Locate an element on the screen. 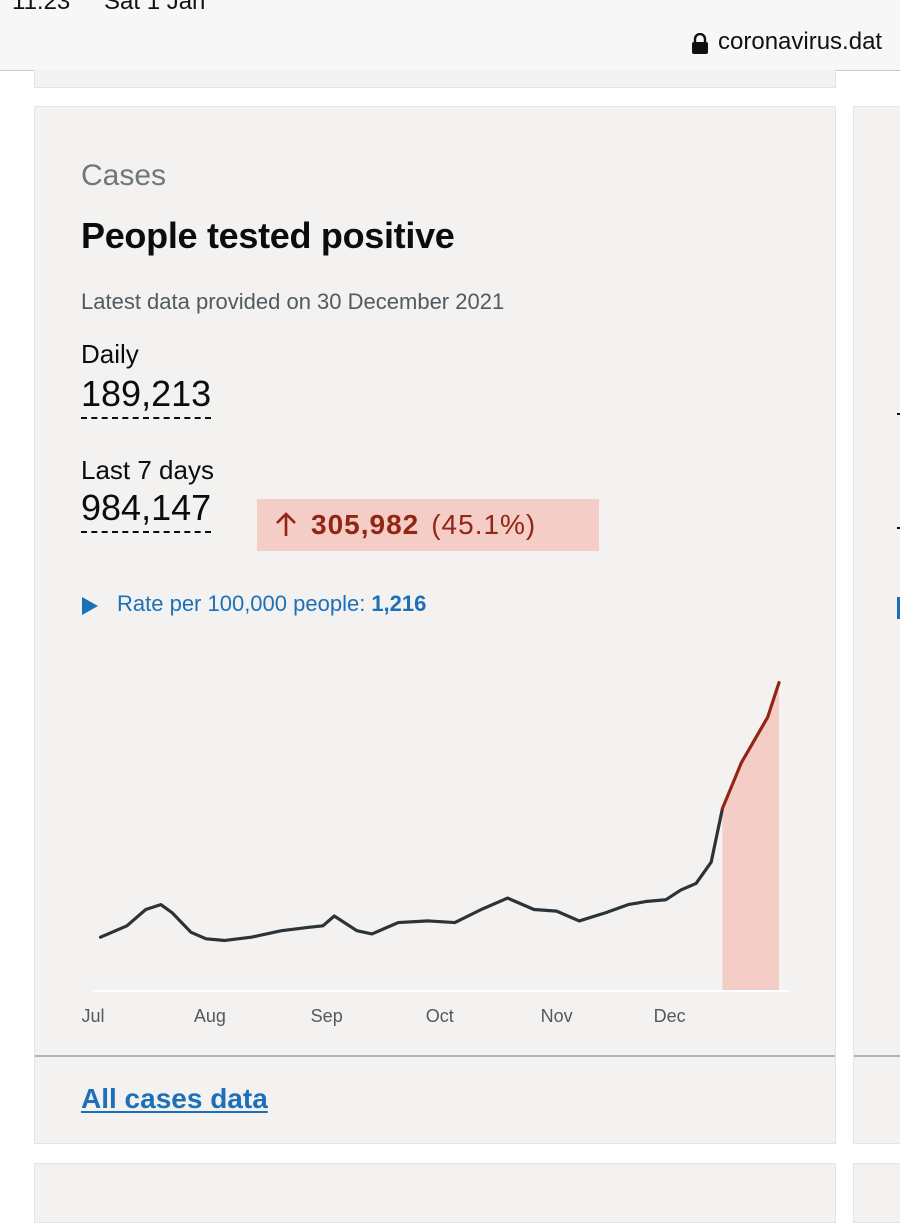  card-caption: Cases is located at coordinates (124, 175).